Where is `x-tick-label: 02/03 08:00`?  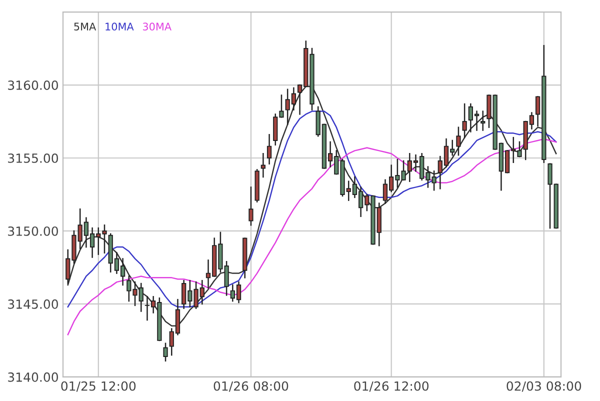 x-tick-label: 02/03 08:00 is located at coordinates (544, 386).